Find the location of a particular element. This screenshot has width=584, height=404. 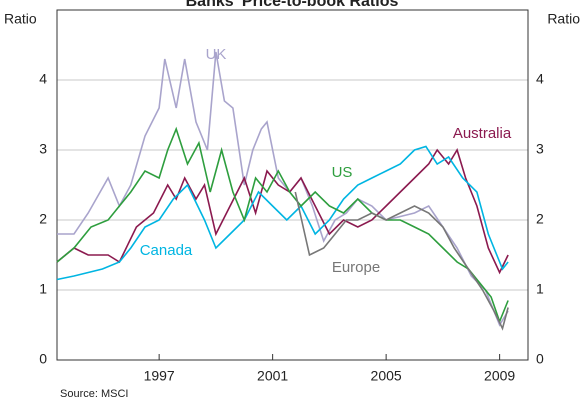

series-label: Canada is located at coordinates (166, 250).